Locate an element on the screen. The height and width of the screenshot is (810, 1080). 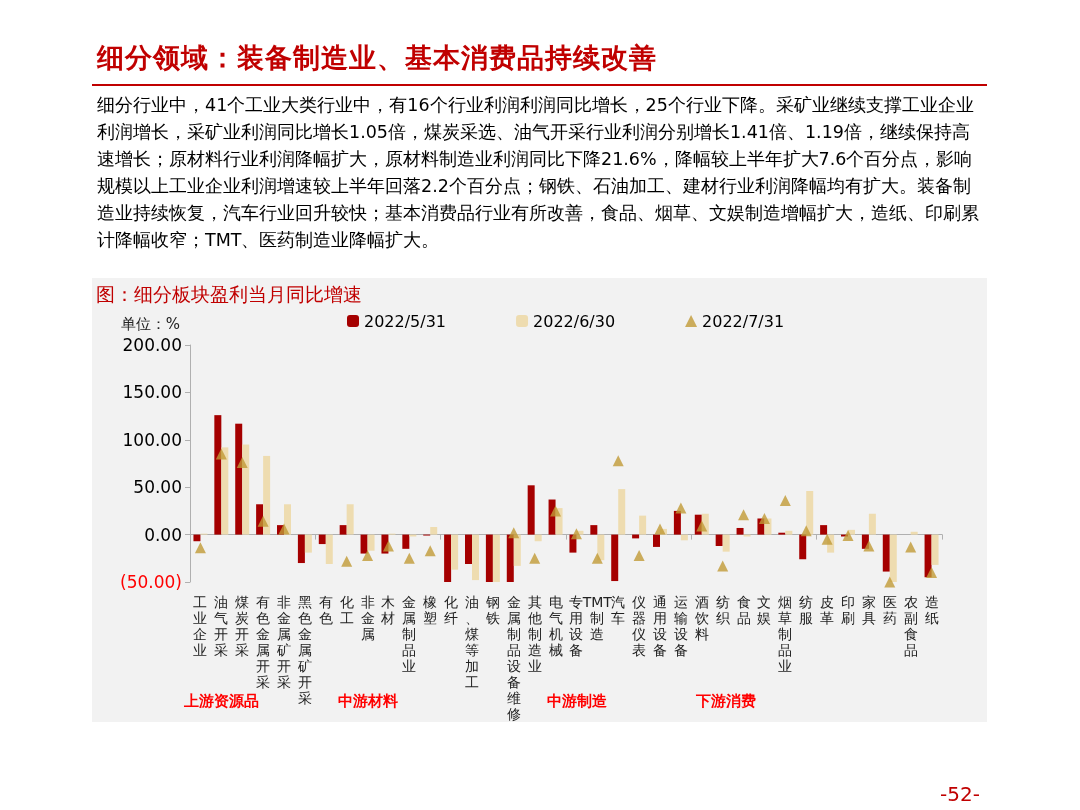
x-tick-label: 橡塑 is located at coordinates (430, 610).